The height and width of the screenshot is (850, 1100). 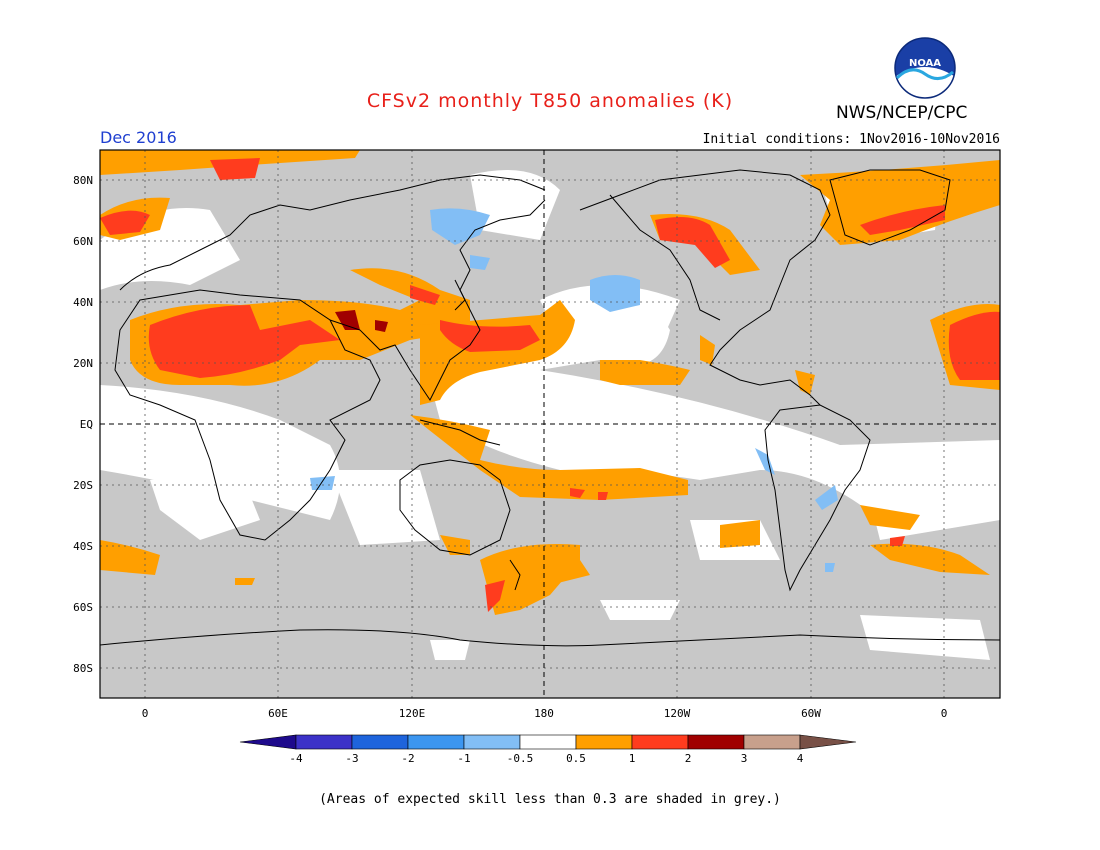 I want to click on noaa-logo: NOAA, so click(x=925, y=68).